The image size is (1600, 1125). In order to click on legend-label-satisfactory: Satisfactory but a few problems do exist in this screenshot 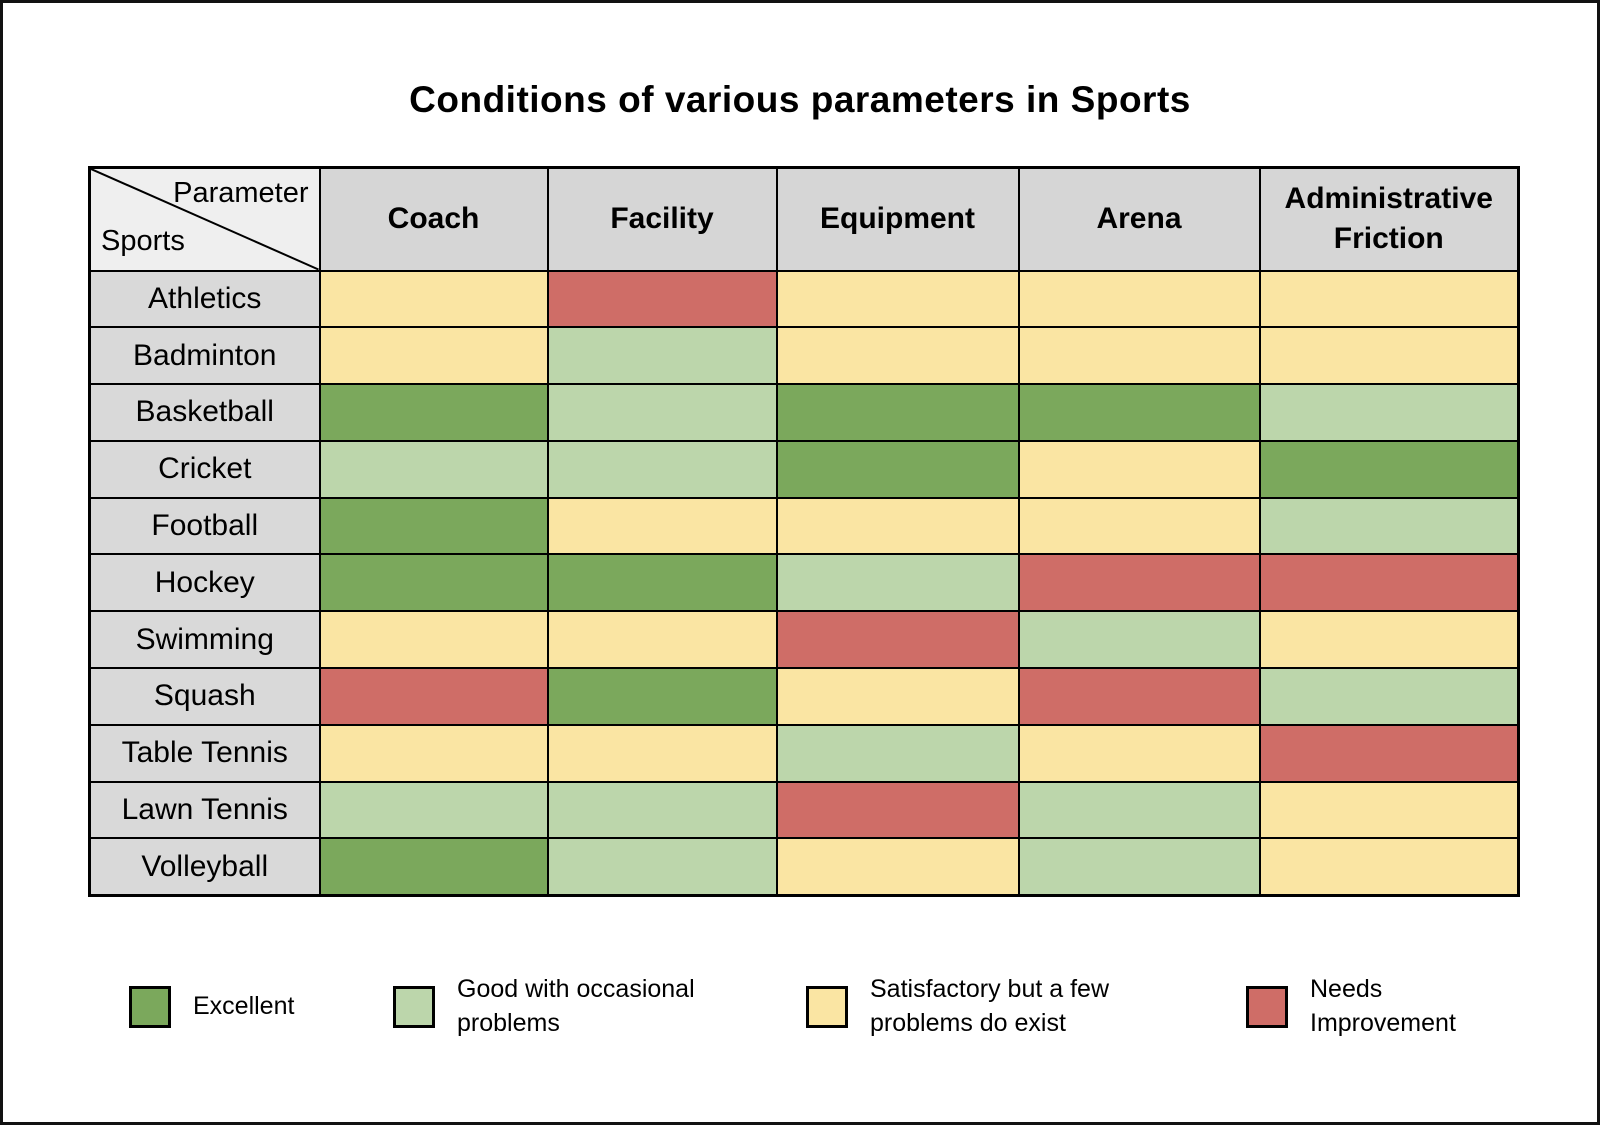, I will do `click(990, 1006)`.